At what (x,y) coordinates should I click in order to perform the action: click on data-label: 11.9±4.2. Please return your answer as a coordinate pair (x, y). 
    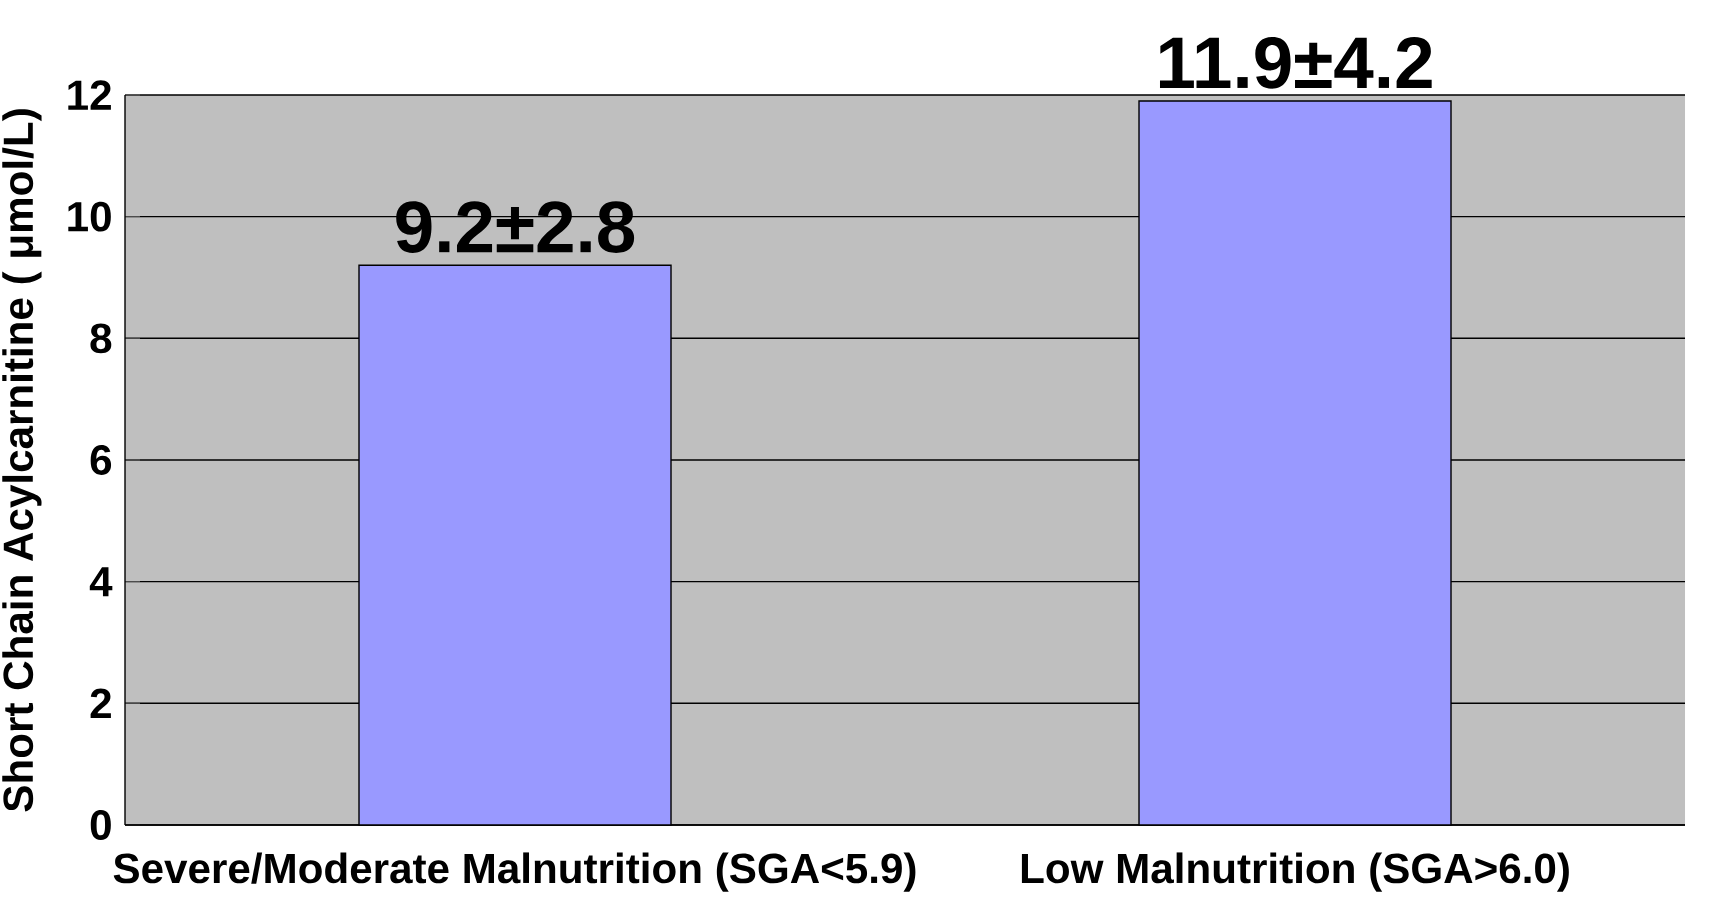
    Looking at the image, I should click on (1295, 63).